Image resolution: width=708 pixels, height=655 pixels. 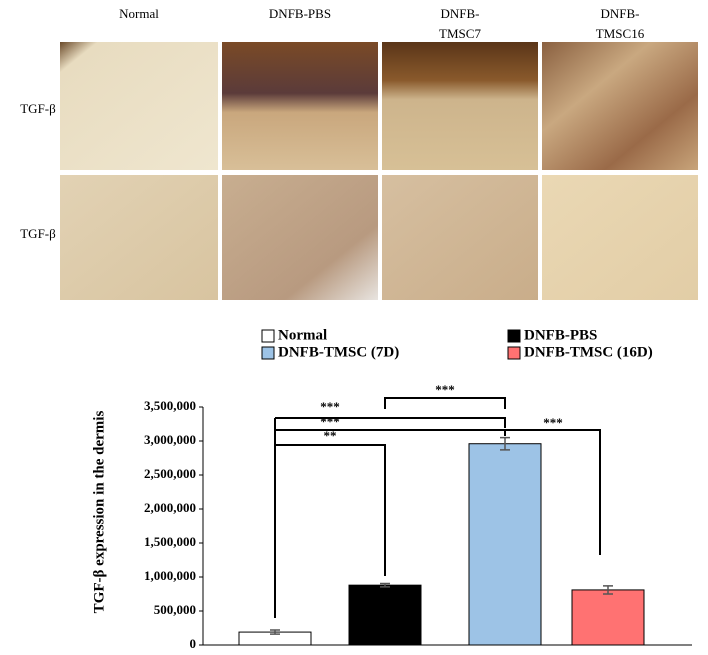 I want to click on column-label: TMSC7, so click(x=460, y=33).